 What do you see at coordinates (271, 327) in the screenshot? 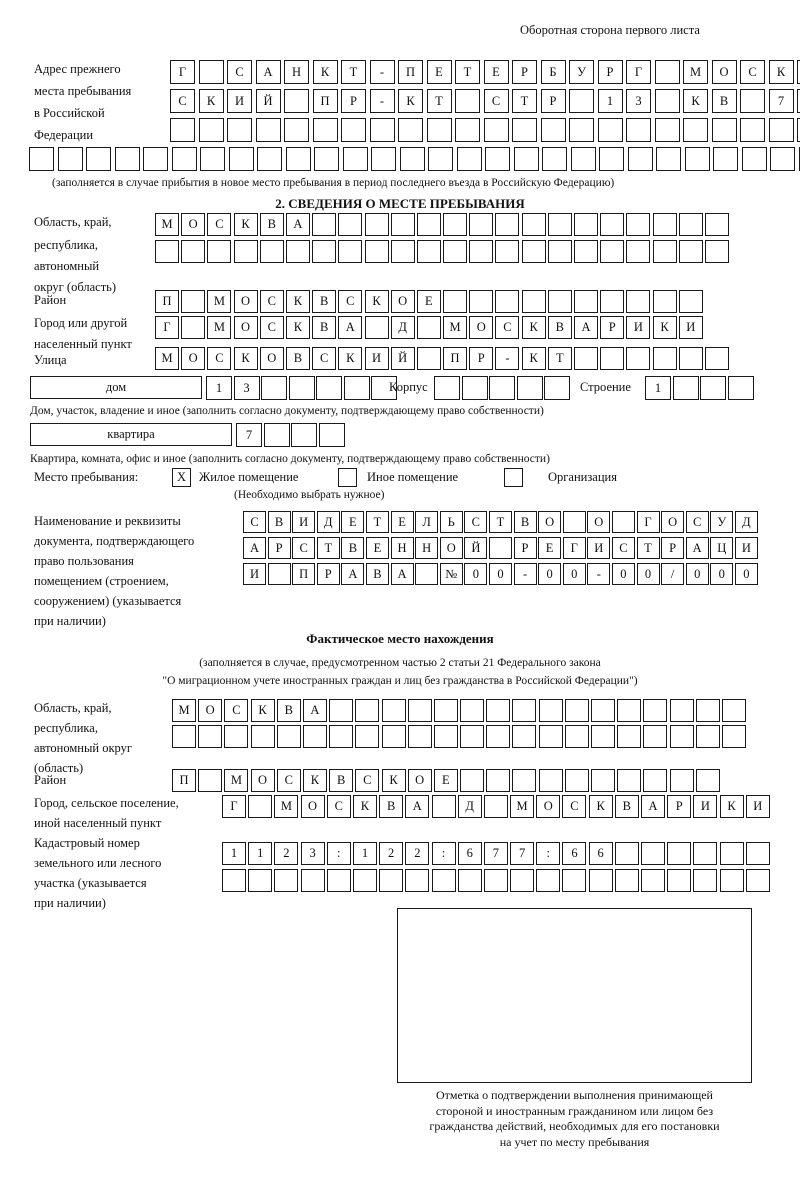
I see `s2-city-cell: С` at bounding box center [271, 327].